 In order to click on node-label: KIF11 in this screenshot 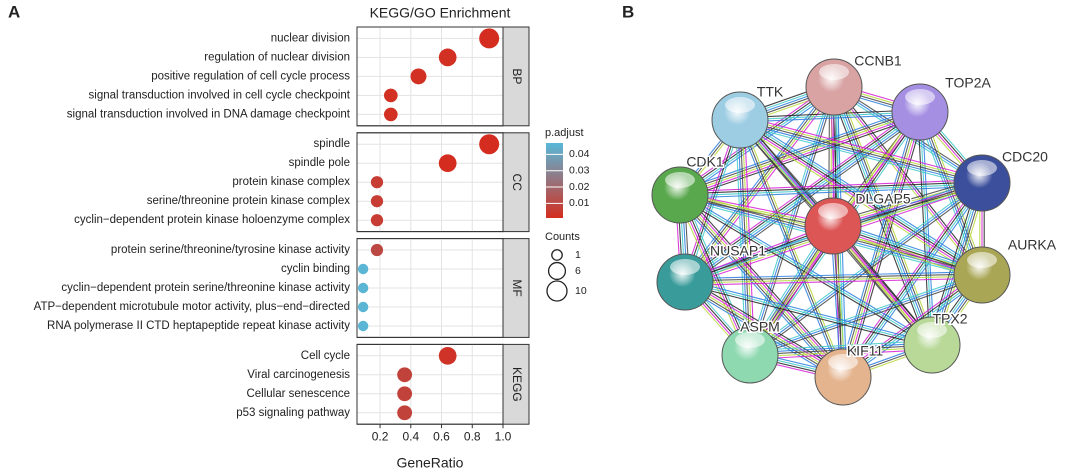, I will do `click(865, 351)`.